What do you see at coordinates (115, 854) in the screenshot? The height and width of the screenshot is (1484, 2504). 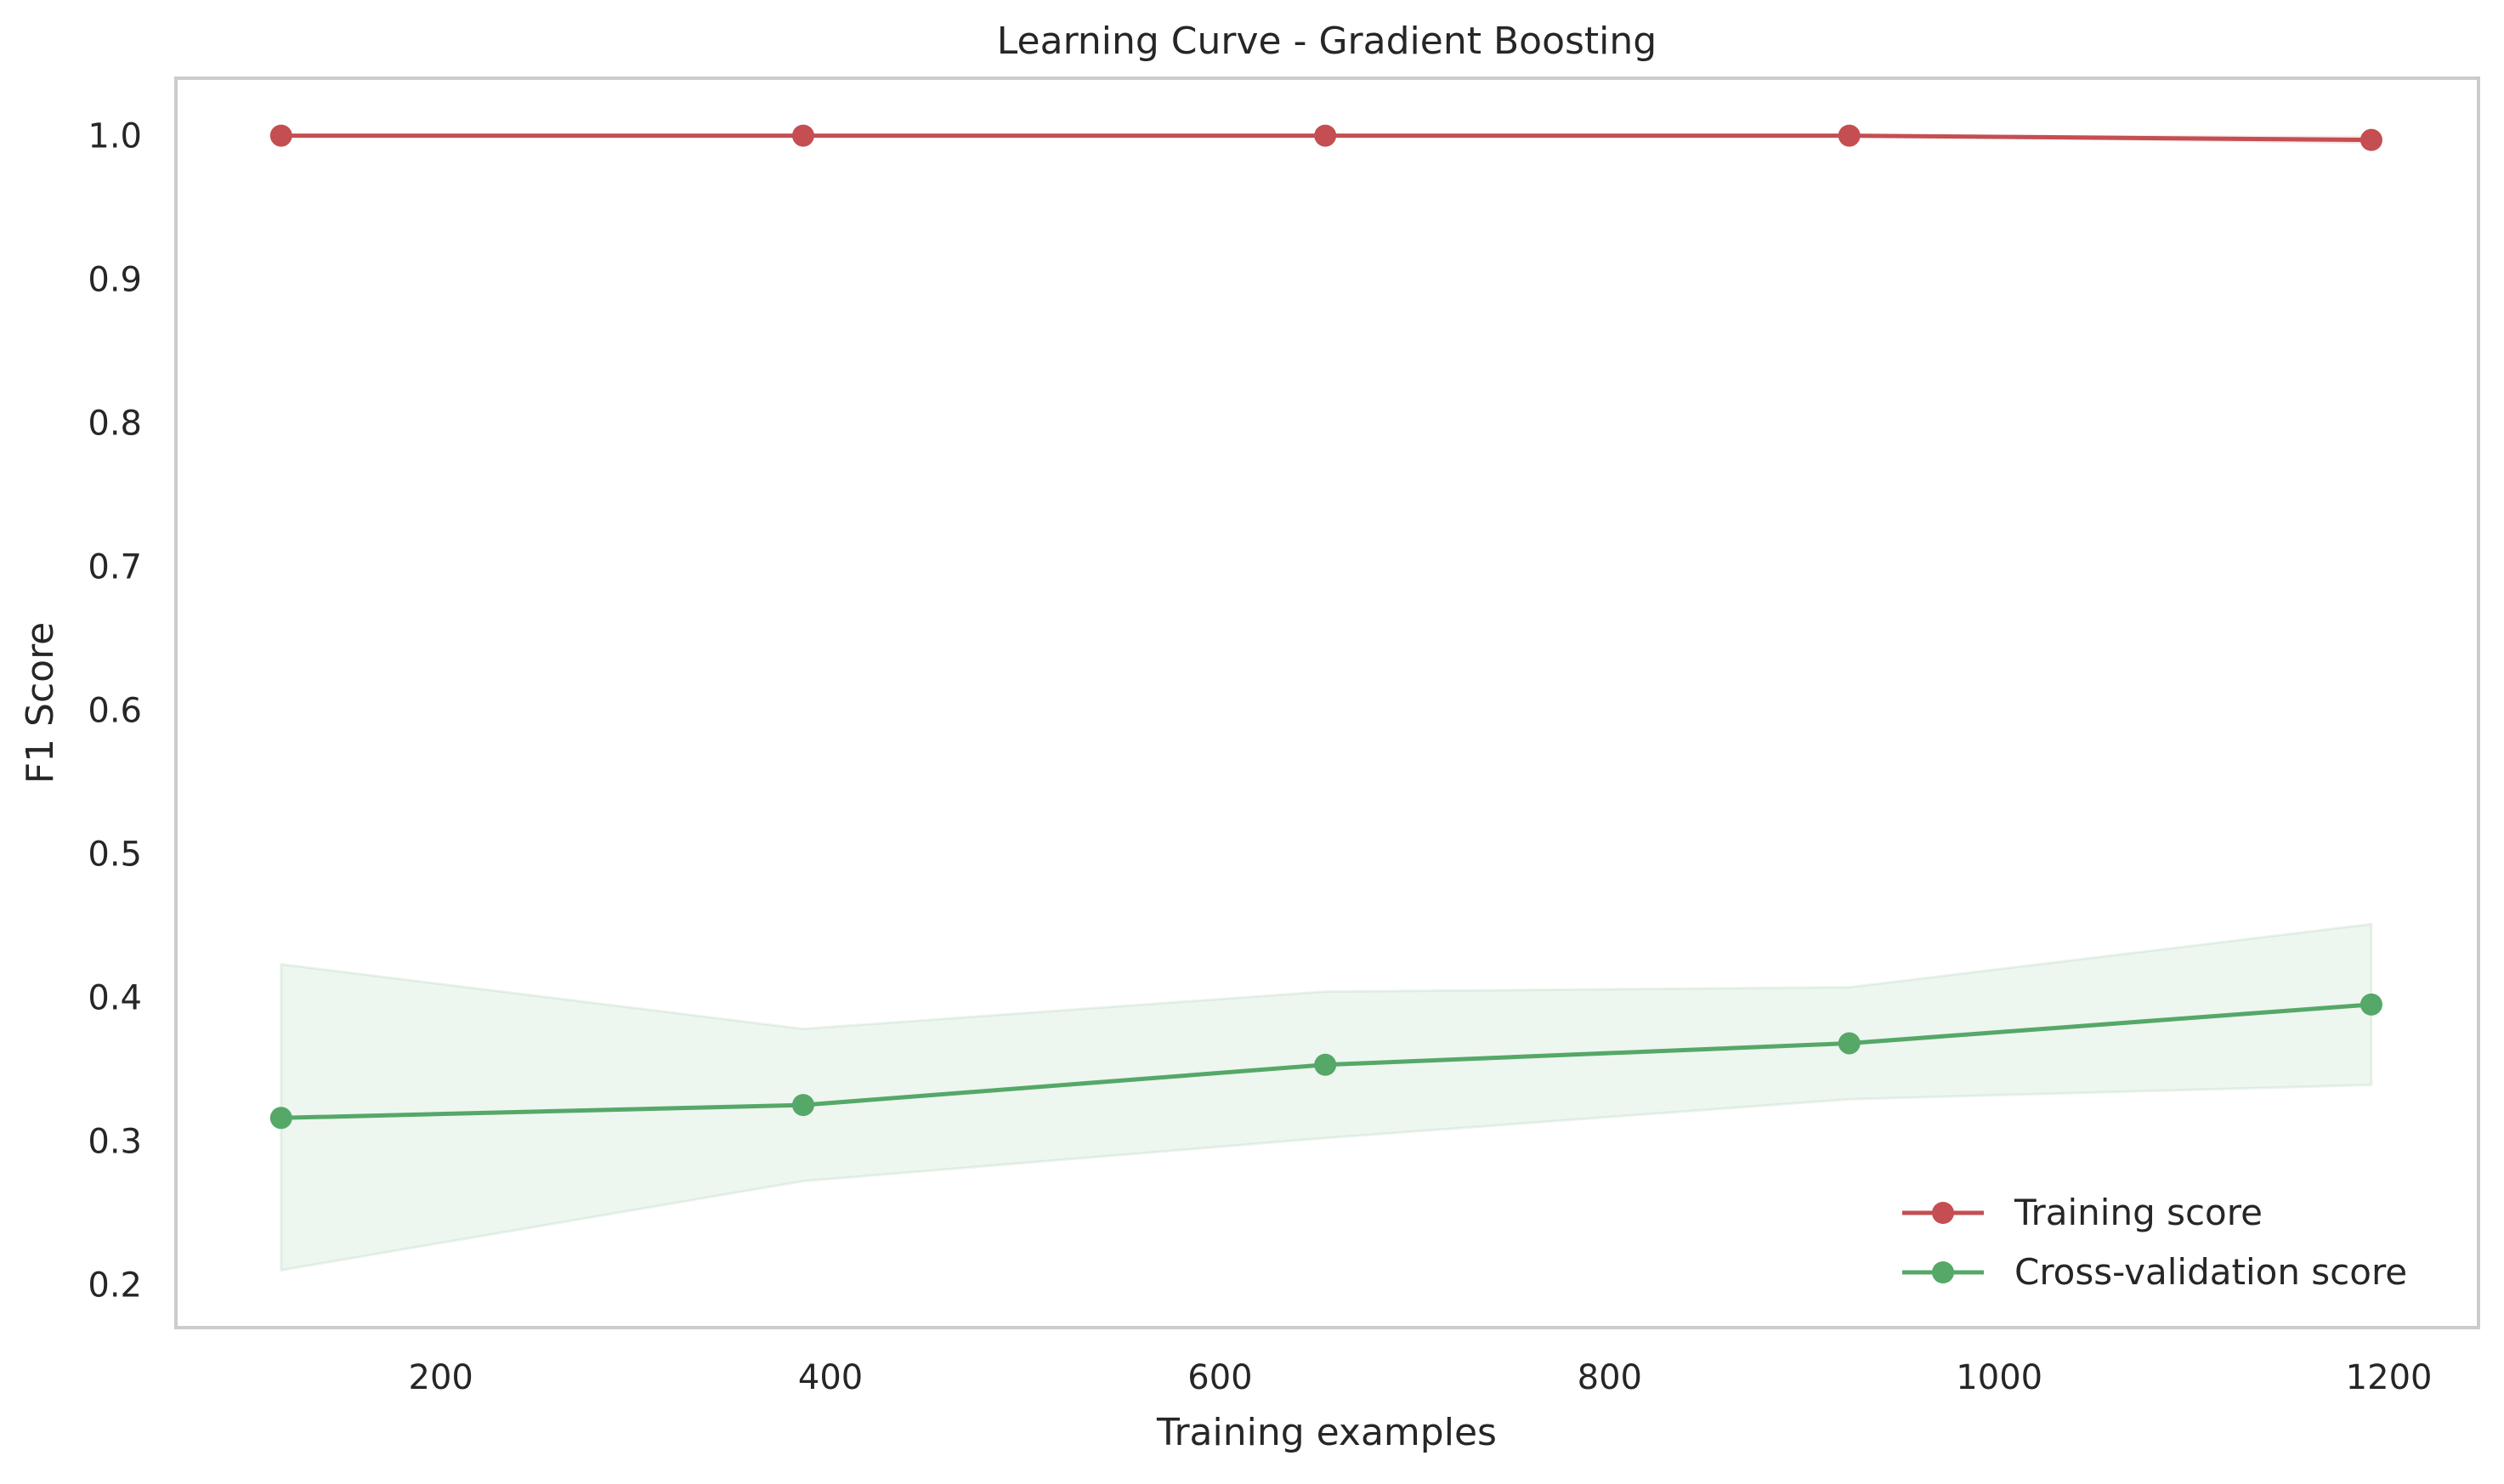 I see `y-tick-label: 0.5` at bounding box center [115, 854].